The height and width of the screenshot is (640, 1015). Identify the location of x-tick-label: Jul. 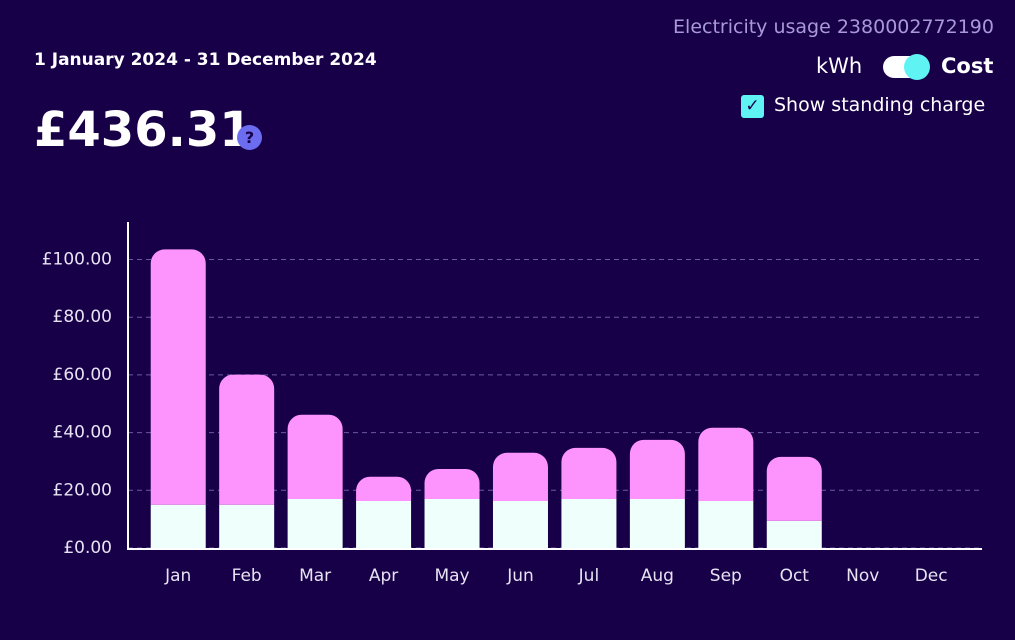
(589, 576).